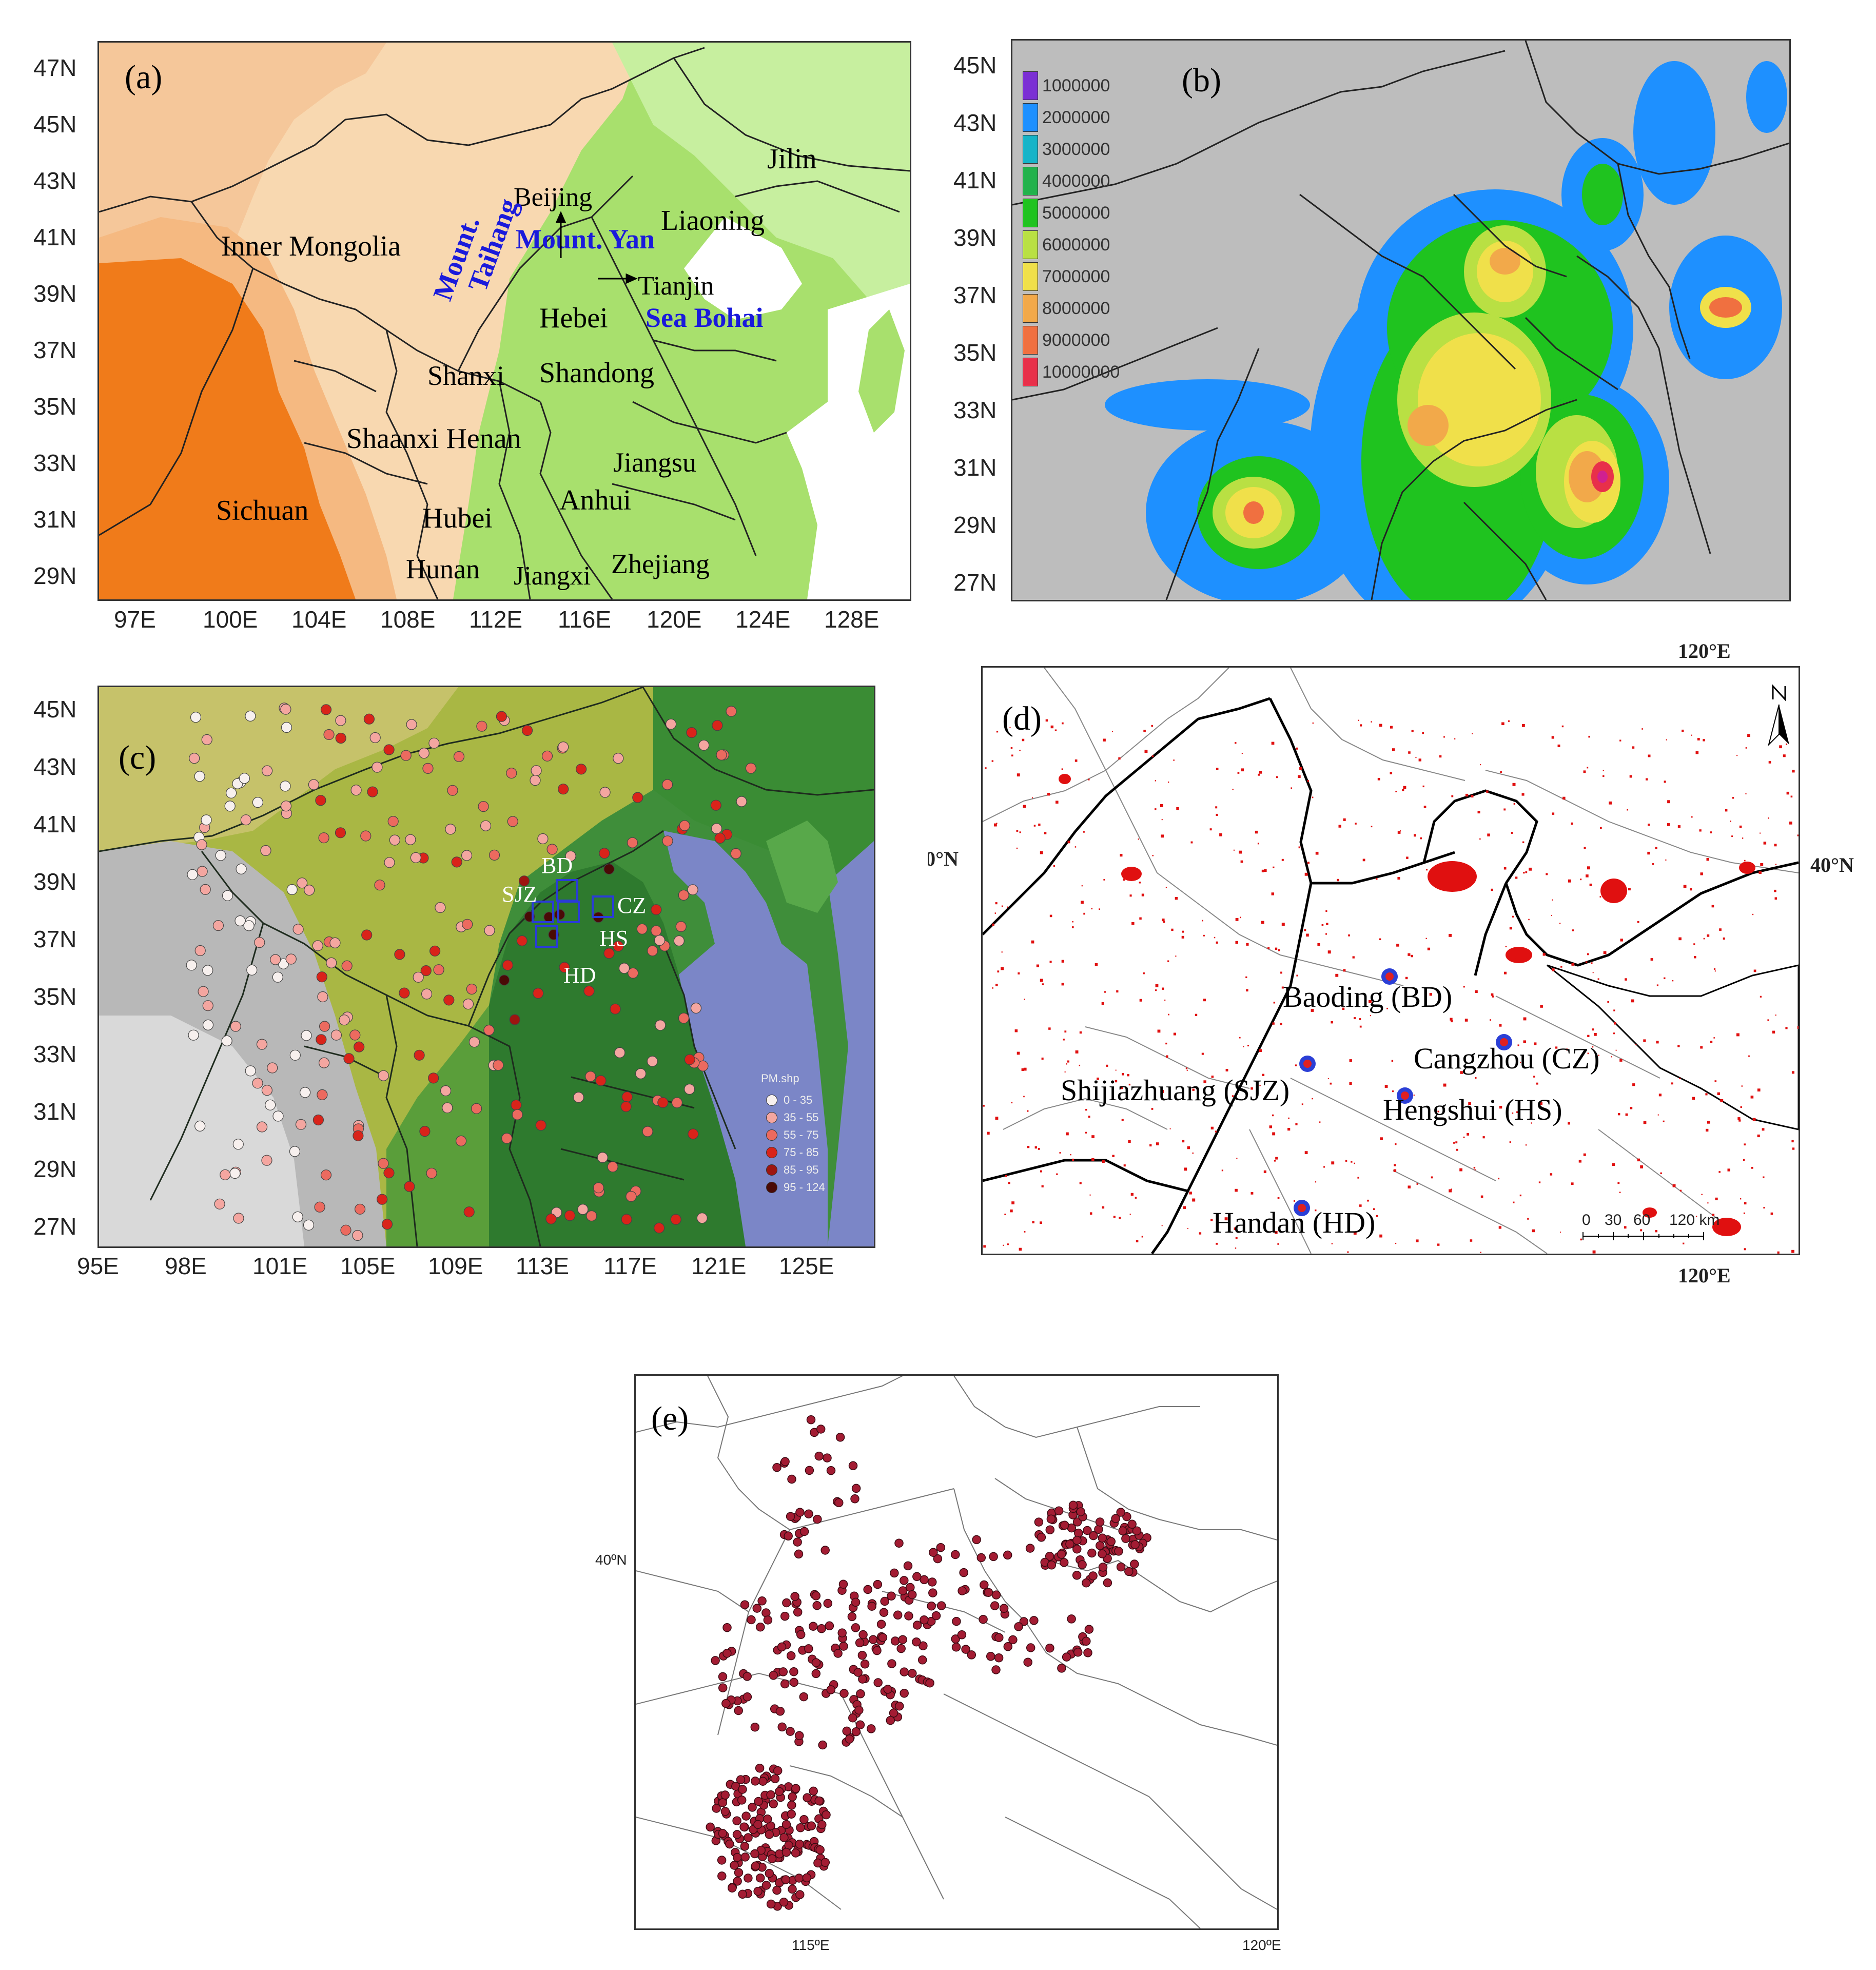 The width and height of the screenshot is (1876, 1970). I want to click on c-lat-tick-39N: 39N, so click(55, 881).